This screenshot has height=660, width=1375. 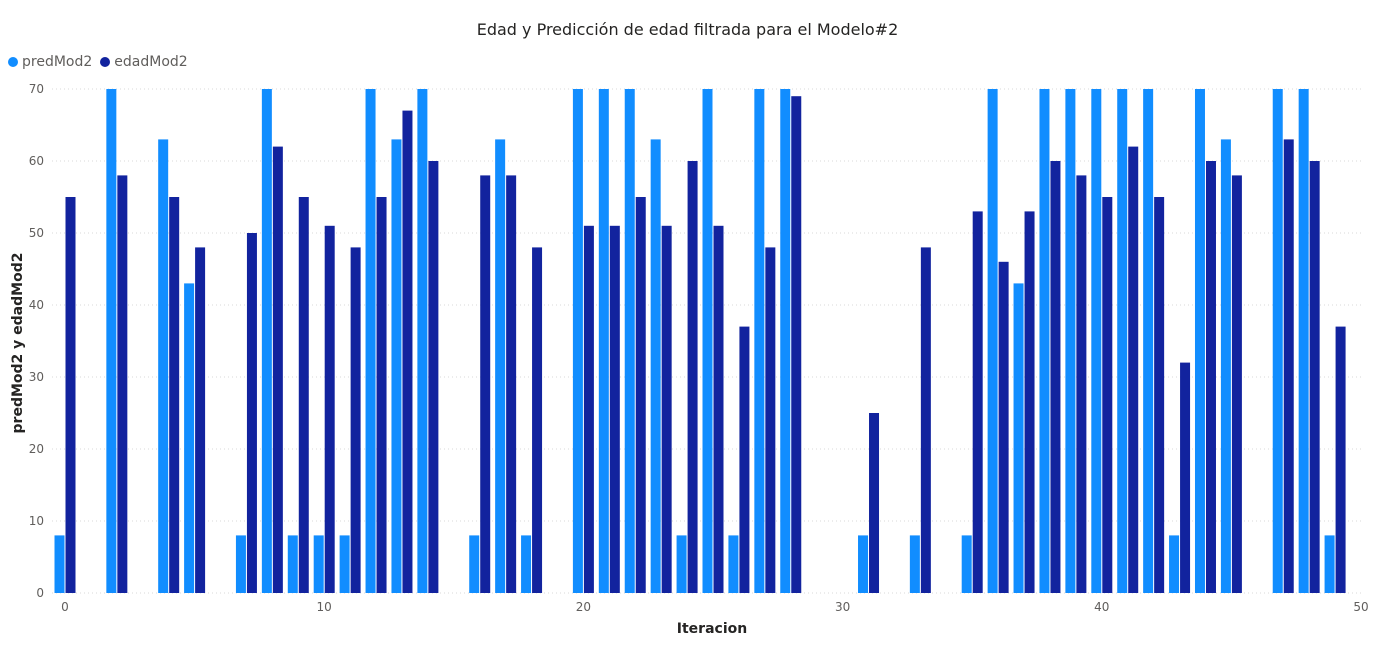 What do you see at coordinates (1360, 607) in the screenshot?
I see `x-tick-label: 50` at bounding box center [1360, 607].